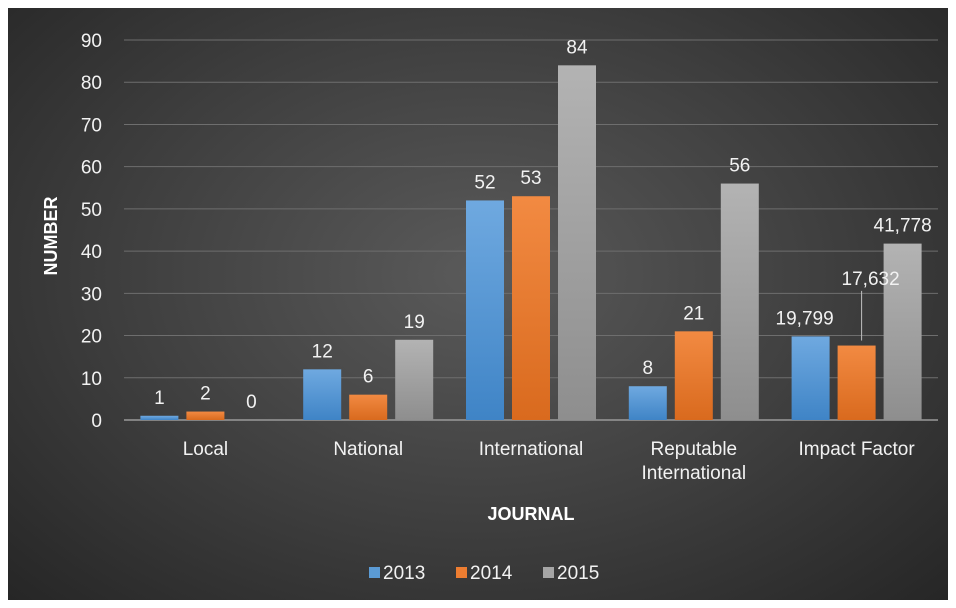 Image resolution: width=956 pixels, height=608 pixels. What do you see at coordinates (491, 573) in the screenshot?
I see `legend-label-2014: 2014` at bounding box center [491, 573].